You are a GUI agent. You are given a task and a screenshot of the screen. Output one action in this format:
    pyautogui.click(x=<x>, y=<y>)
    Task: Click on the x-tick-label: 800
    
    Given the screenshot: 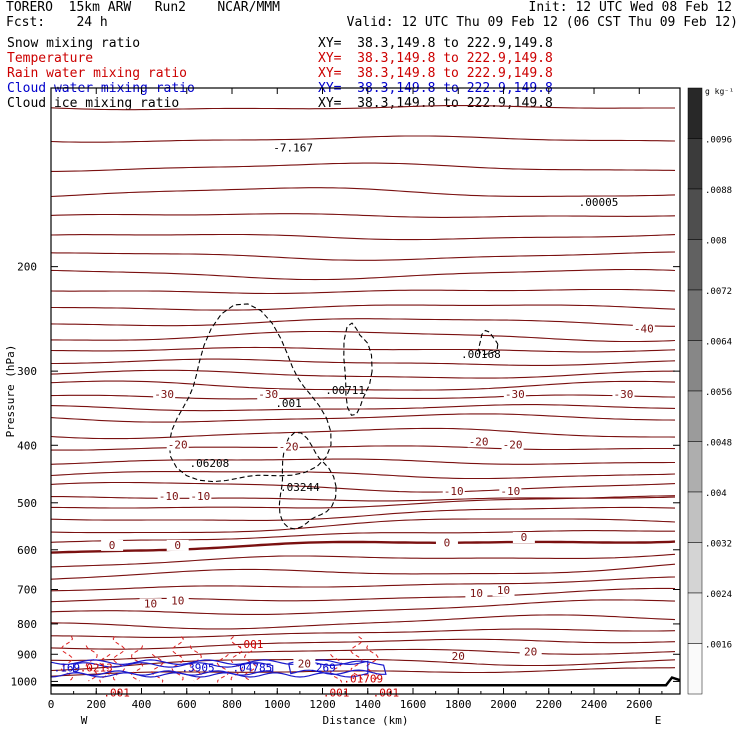 What is the action you would take?
    pyautogui.click(x=232, y=704)
    